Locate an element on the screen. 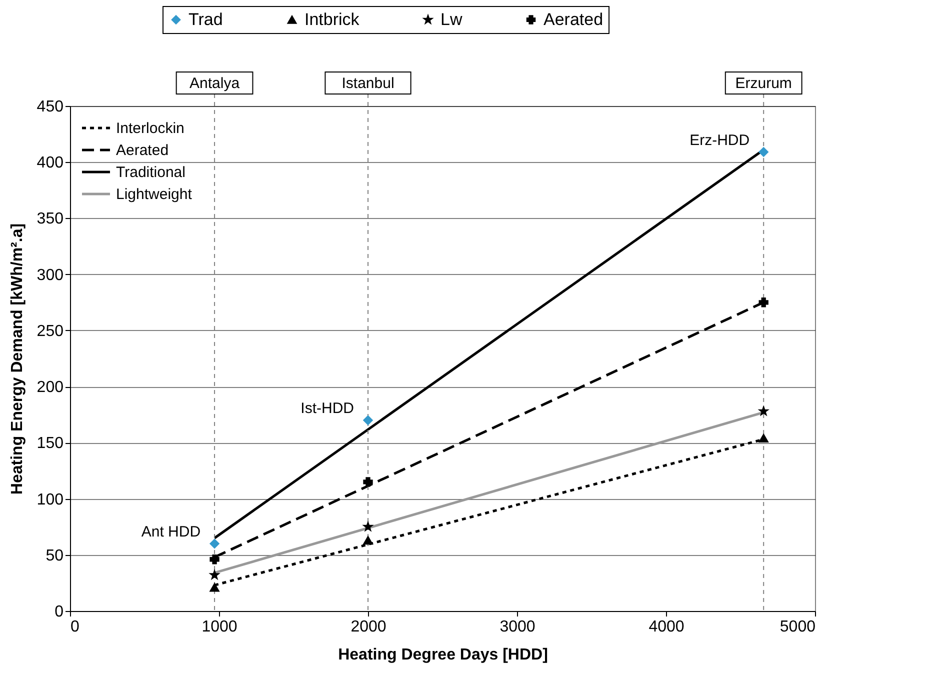 The width and height of the screenshot is (929, 697). y-tick-label: 100 is located at coordinates (50, 499).